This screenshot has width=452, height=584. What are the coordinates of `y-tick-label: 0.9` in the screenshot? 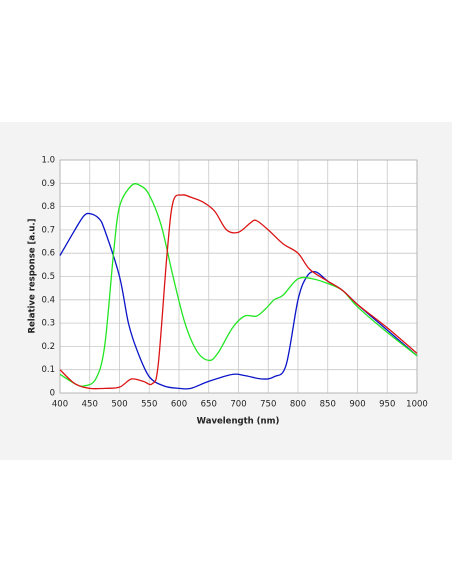 It's located at (48, 184).